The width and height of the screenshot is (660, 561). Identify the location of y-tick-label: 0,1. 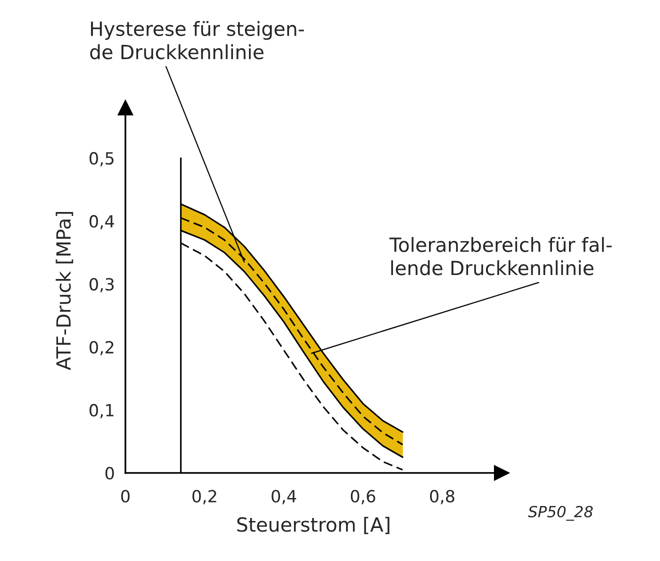
(102, 411).